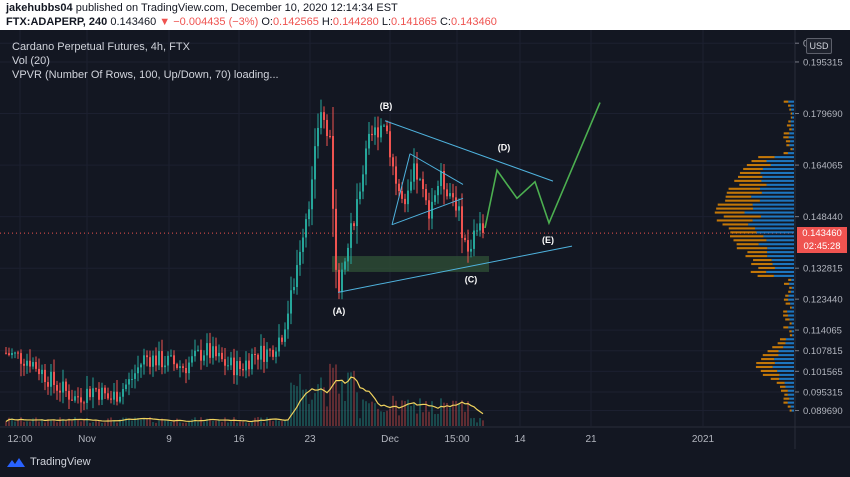 Image resolution: width=850 pixels, height=477 pixels. I want to click on time-axis: 12:00 Nov 9 16 23 Dec 15:00 14 21 2021, so click(360, 439).